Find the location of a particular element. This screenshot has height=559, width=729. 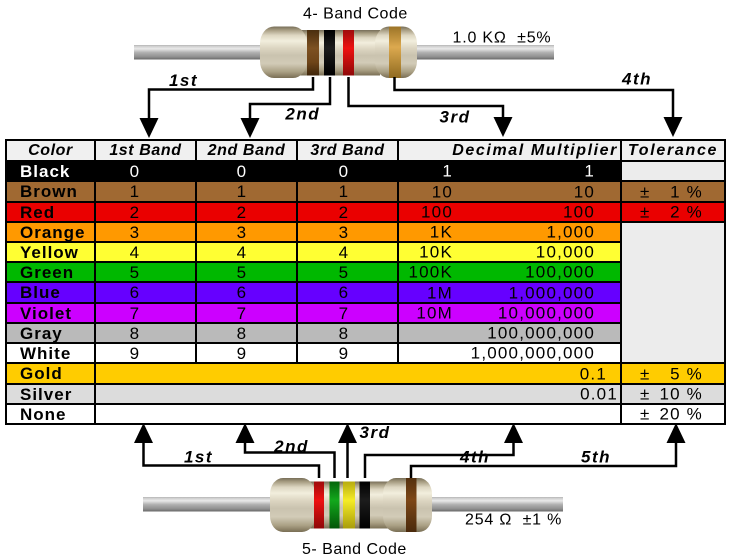

svg-text: 5- Band Code is located at coordinates (354, 549).